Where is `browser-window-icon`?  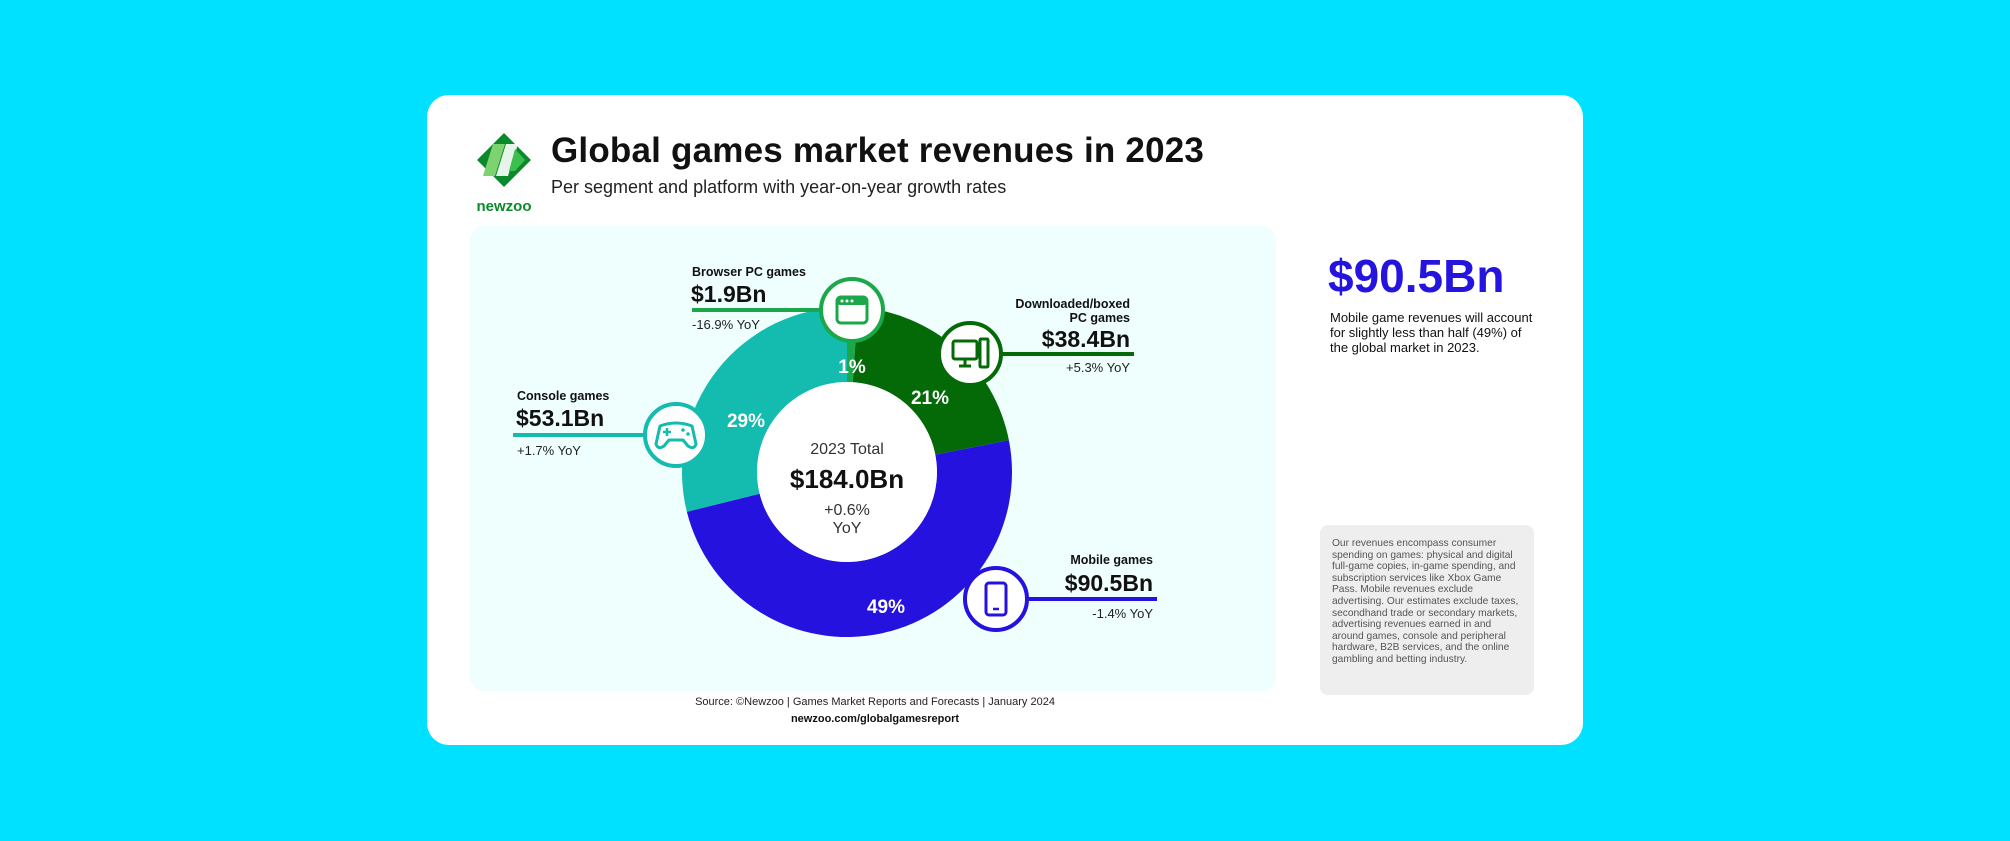 browser-window-icon is located at coordinates (852, 310).